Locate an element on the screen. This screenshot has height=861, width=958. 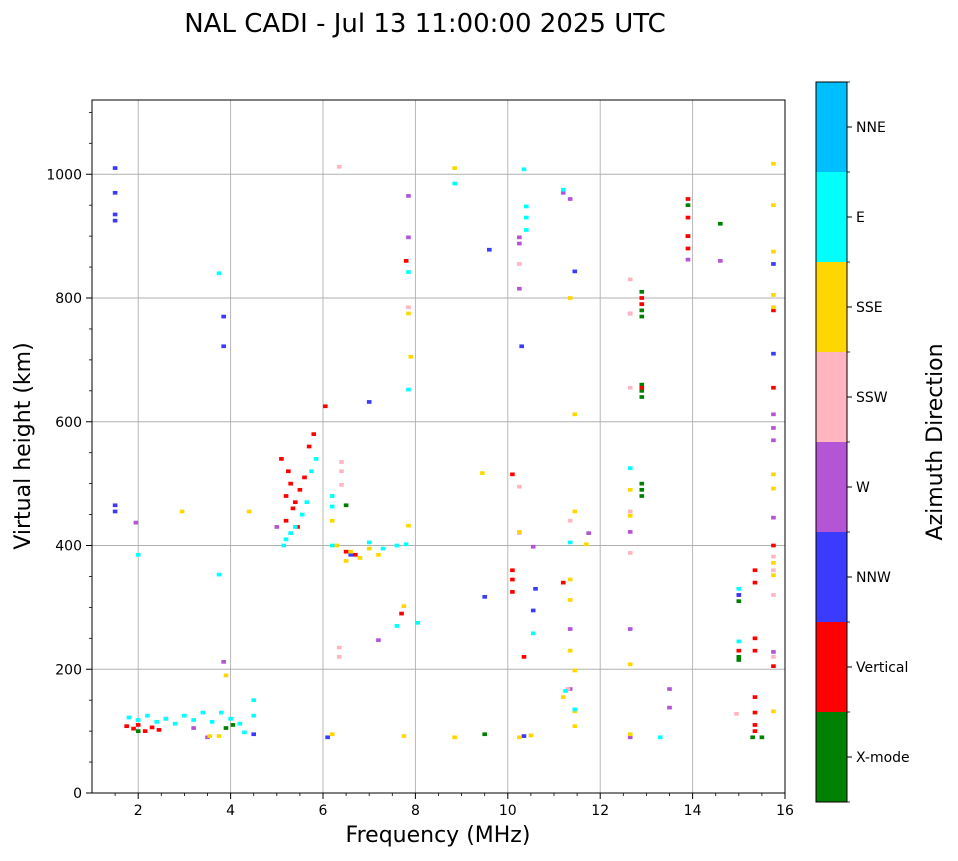
x-tick-label: 16 is located at coordinates (785, 811).